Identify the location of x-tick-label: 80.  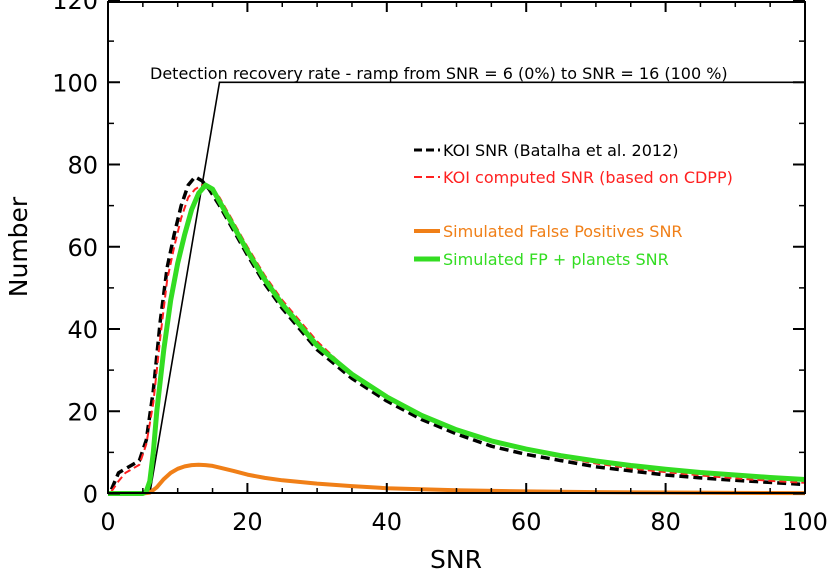
(665, 522).